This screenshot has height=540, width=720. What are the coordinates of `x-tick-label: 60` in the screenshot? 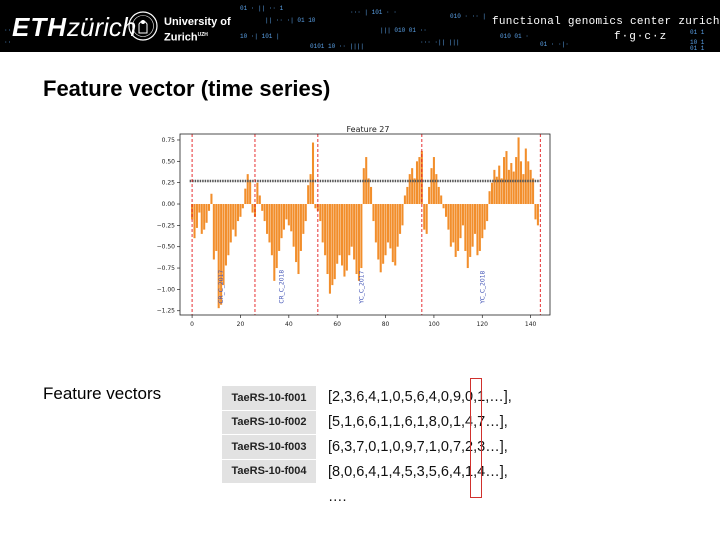 It's located at (337, 324).